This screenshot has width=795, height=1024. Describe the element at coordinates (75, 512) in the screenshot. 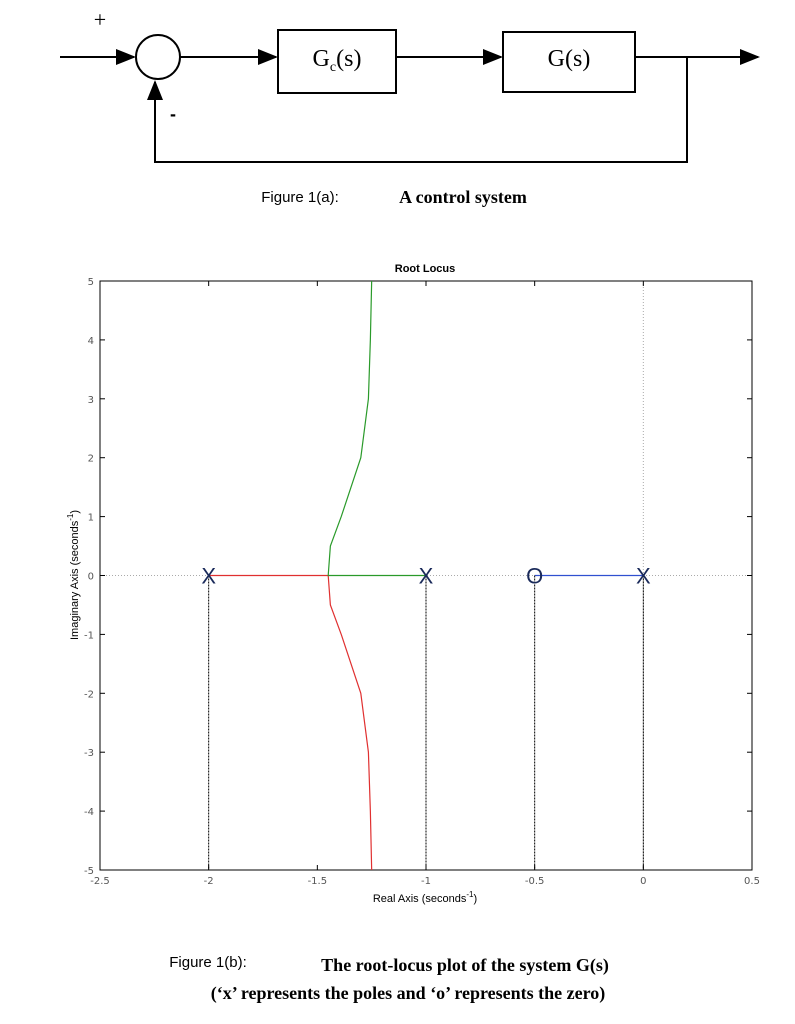

I see `y-label-end: )` at that location.